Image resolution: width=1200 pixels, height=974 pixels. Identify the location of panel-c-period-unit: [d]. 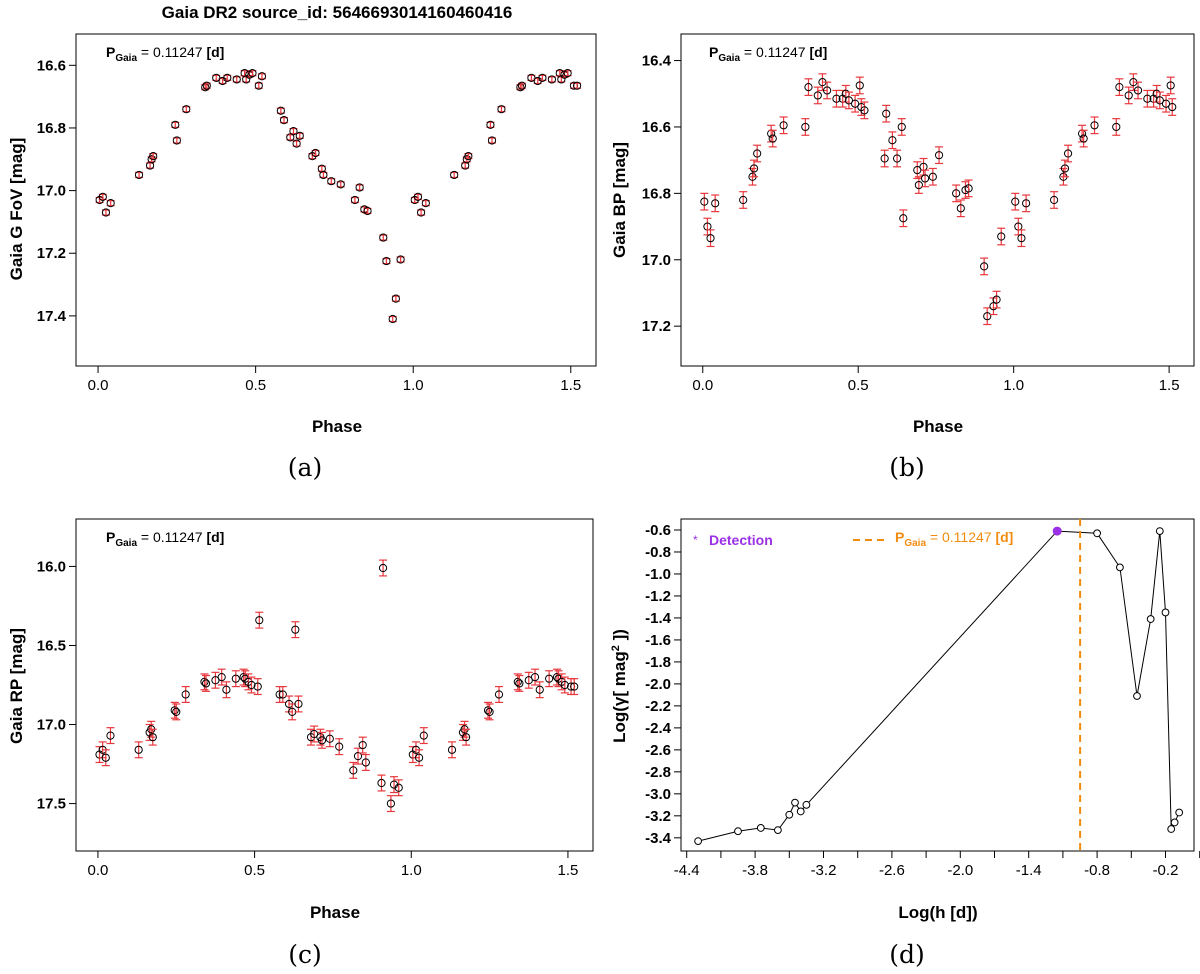
(215, 537).